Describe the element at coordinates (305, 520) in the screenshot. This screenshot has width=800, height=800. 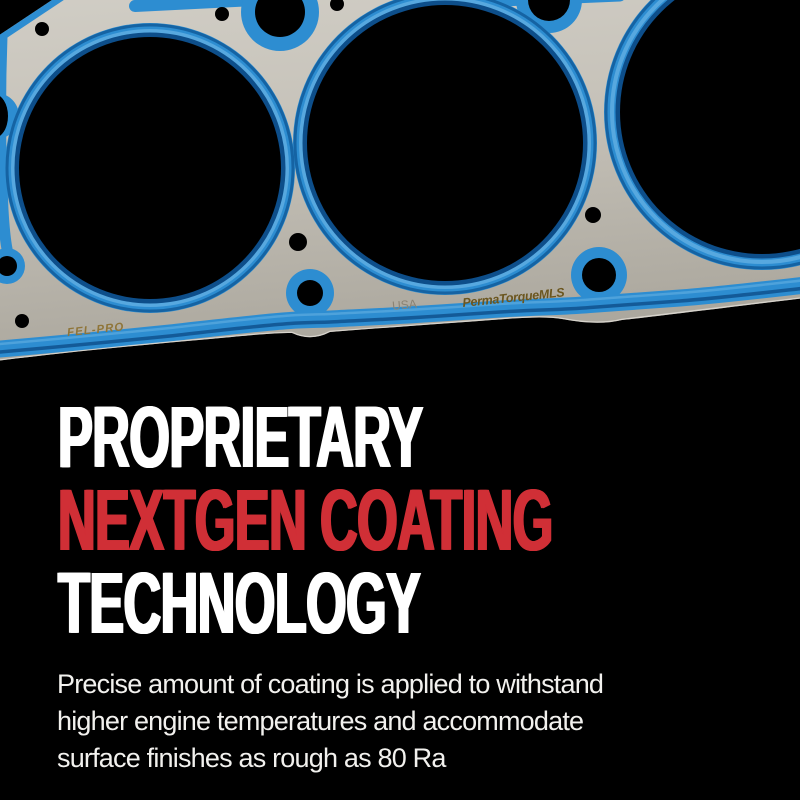
I see `headline-line-2: NEXTGEN COATING` at that location.